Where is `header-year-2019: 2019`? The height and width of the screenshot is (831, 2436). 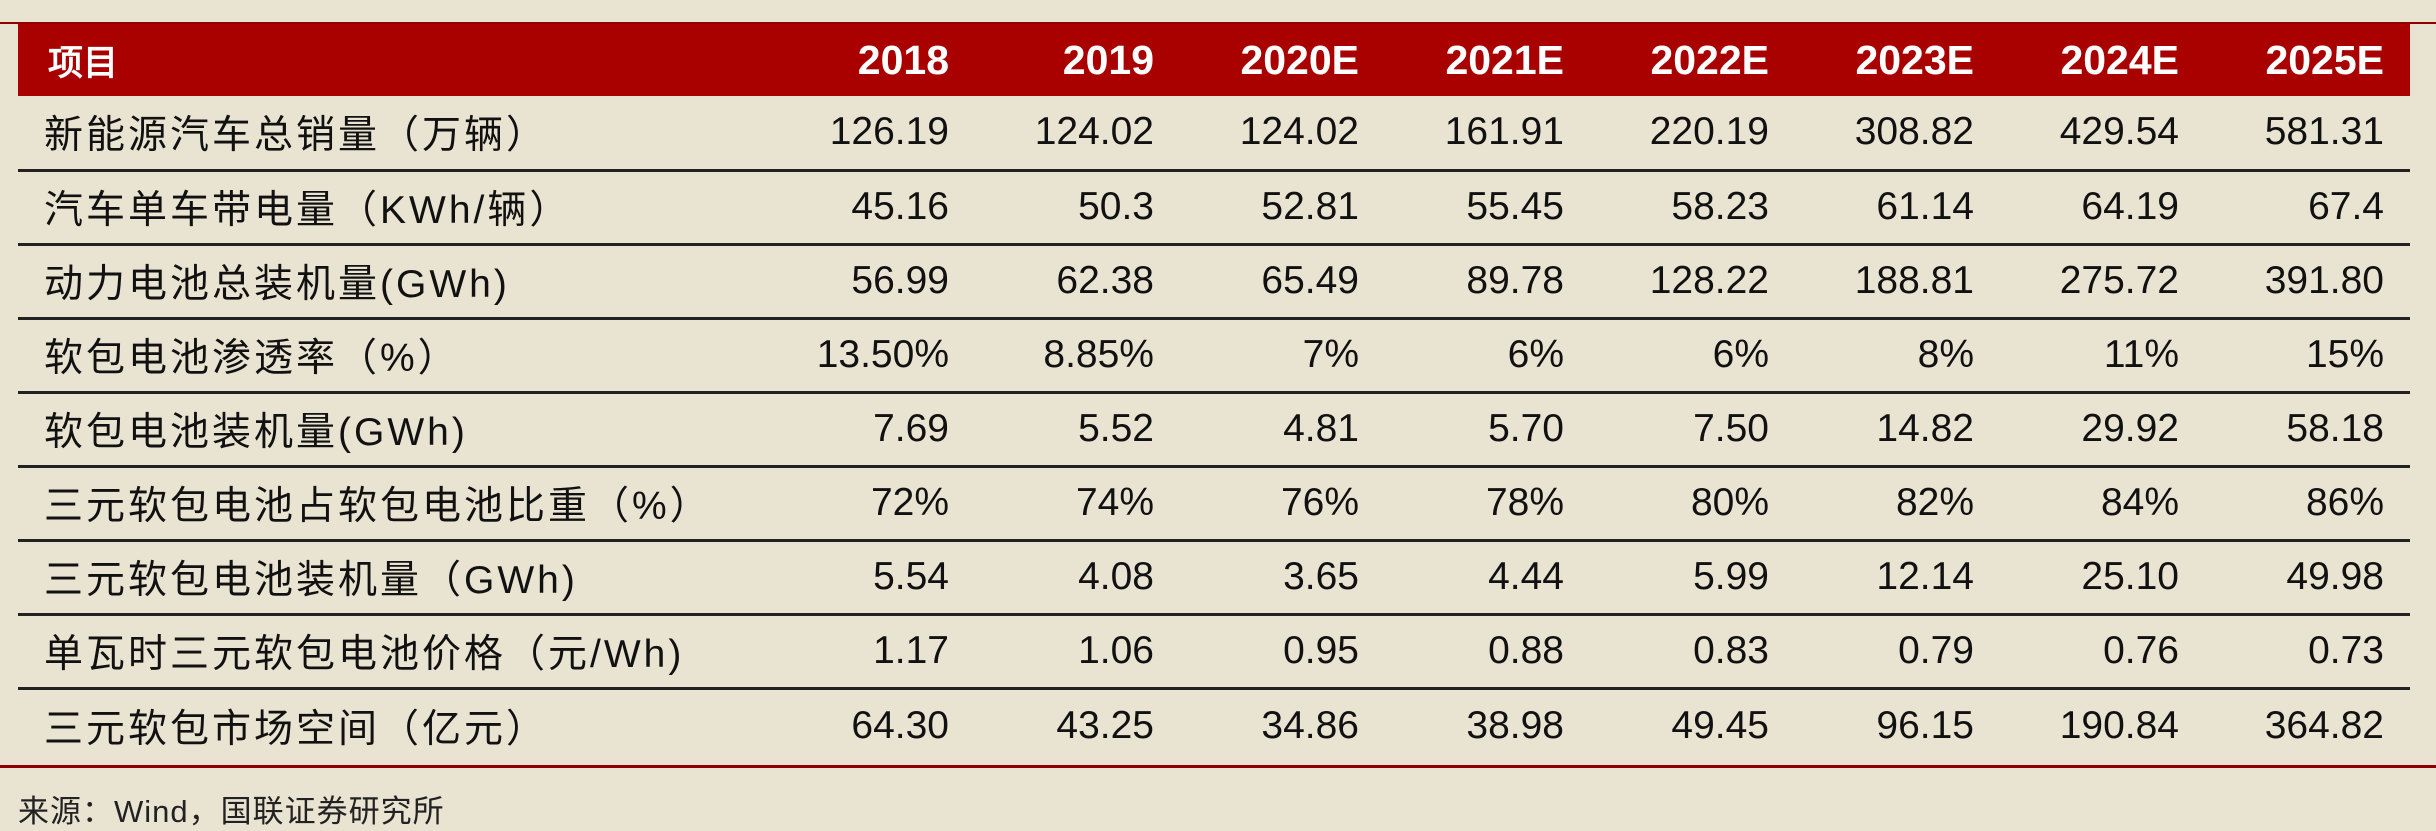 header-year-2019: 2019 is located at coordinates (1077, 60).